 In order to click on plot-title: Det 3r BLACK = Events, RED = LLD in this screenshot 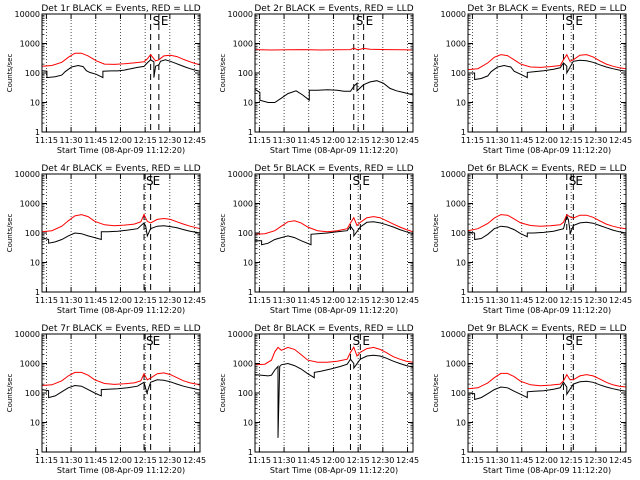, I will do `click(546, 9)`.